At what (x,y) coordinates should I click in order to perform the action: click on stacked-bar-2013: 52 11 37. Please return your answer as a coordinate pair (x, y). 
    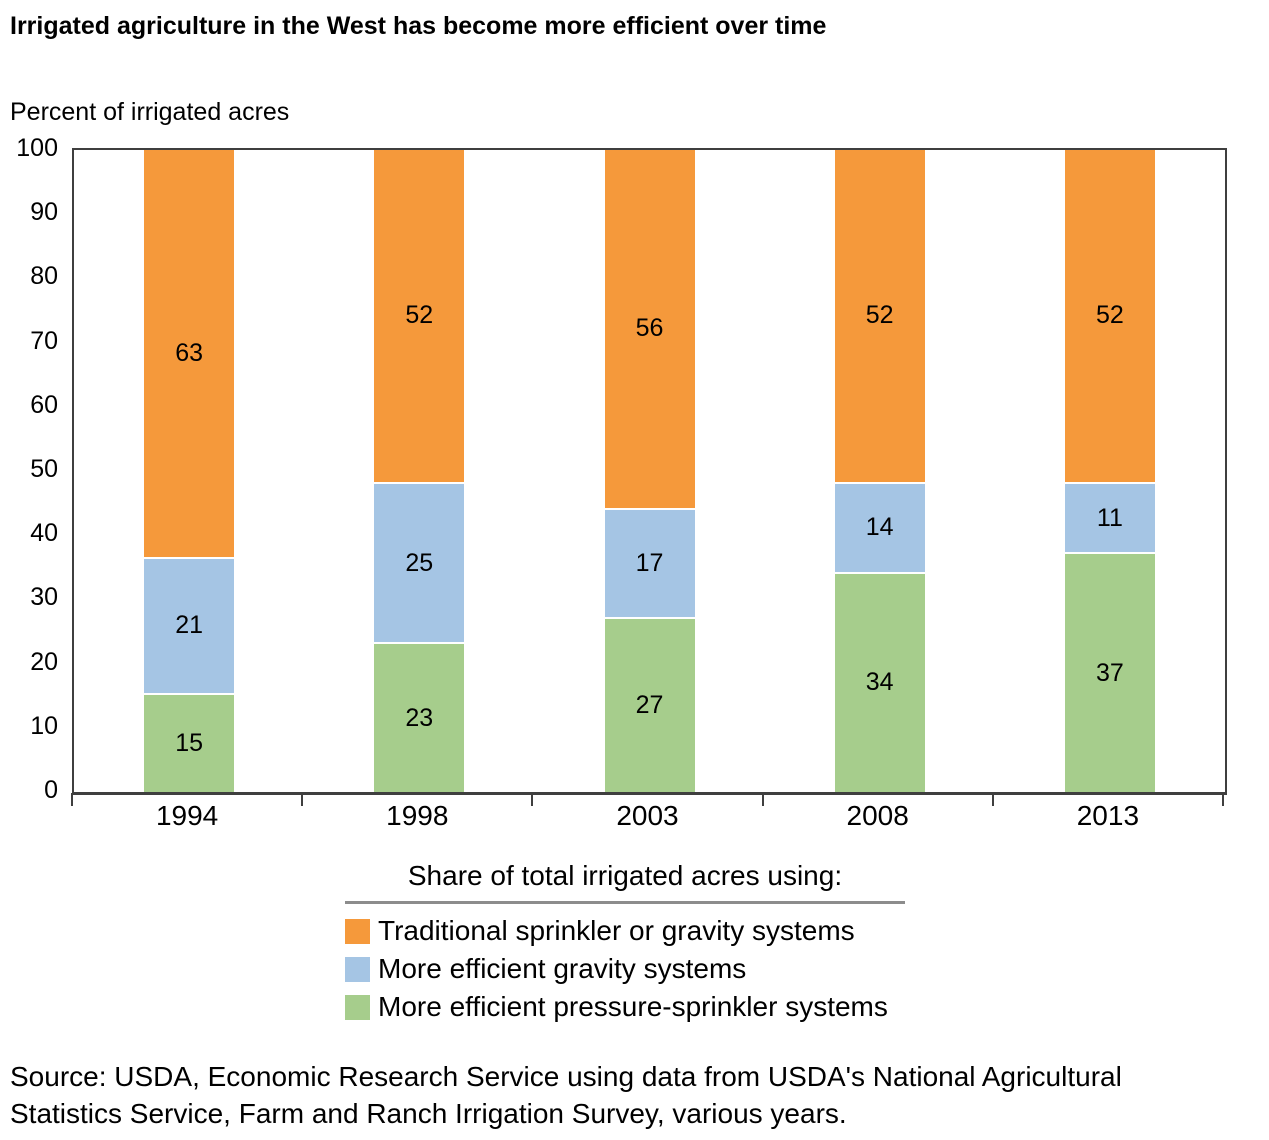
    Looking at the image, I should click on (1109, 471).